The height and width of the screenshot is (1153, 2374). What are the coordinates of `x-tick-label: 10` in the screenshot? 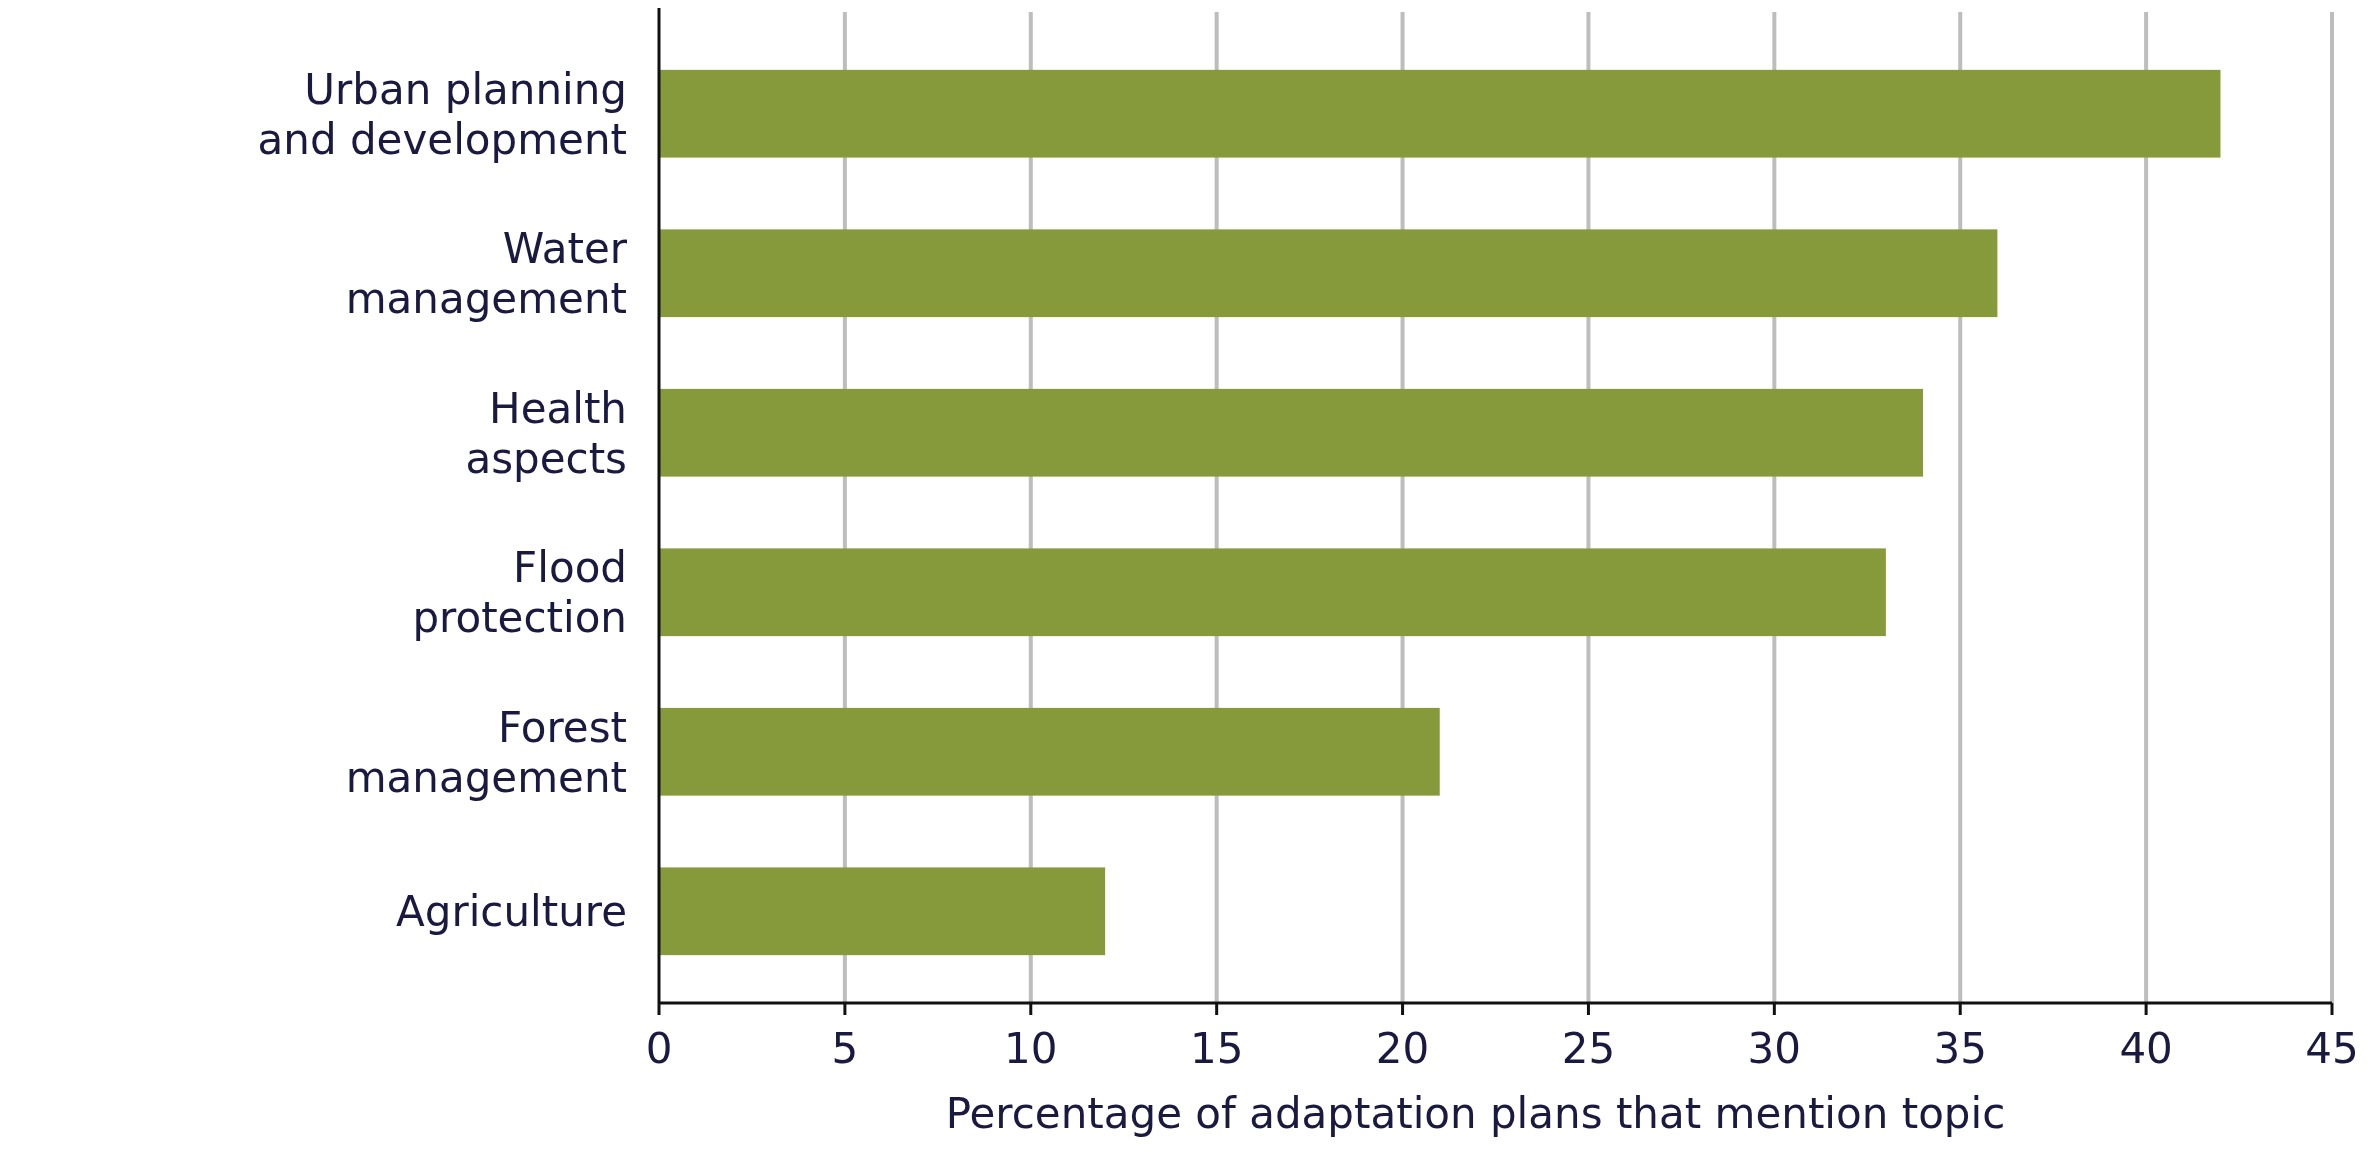 It's located at (1031, 1048).